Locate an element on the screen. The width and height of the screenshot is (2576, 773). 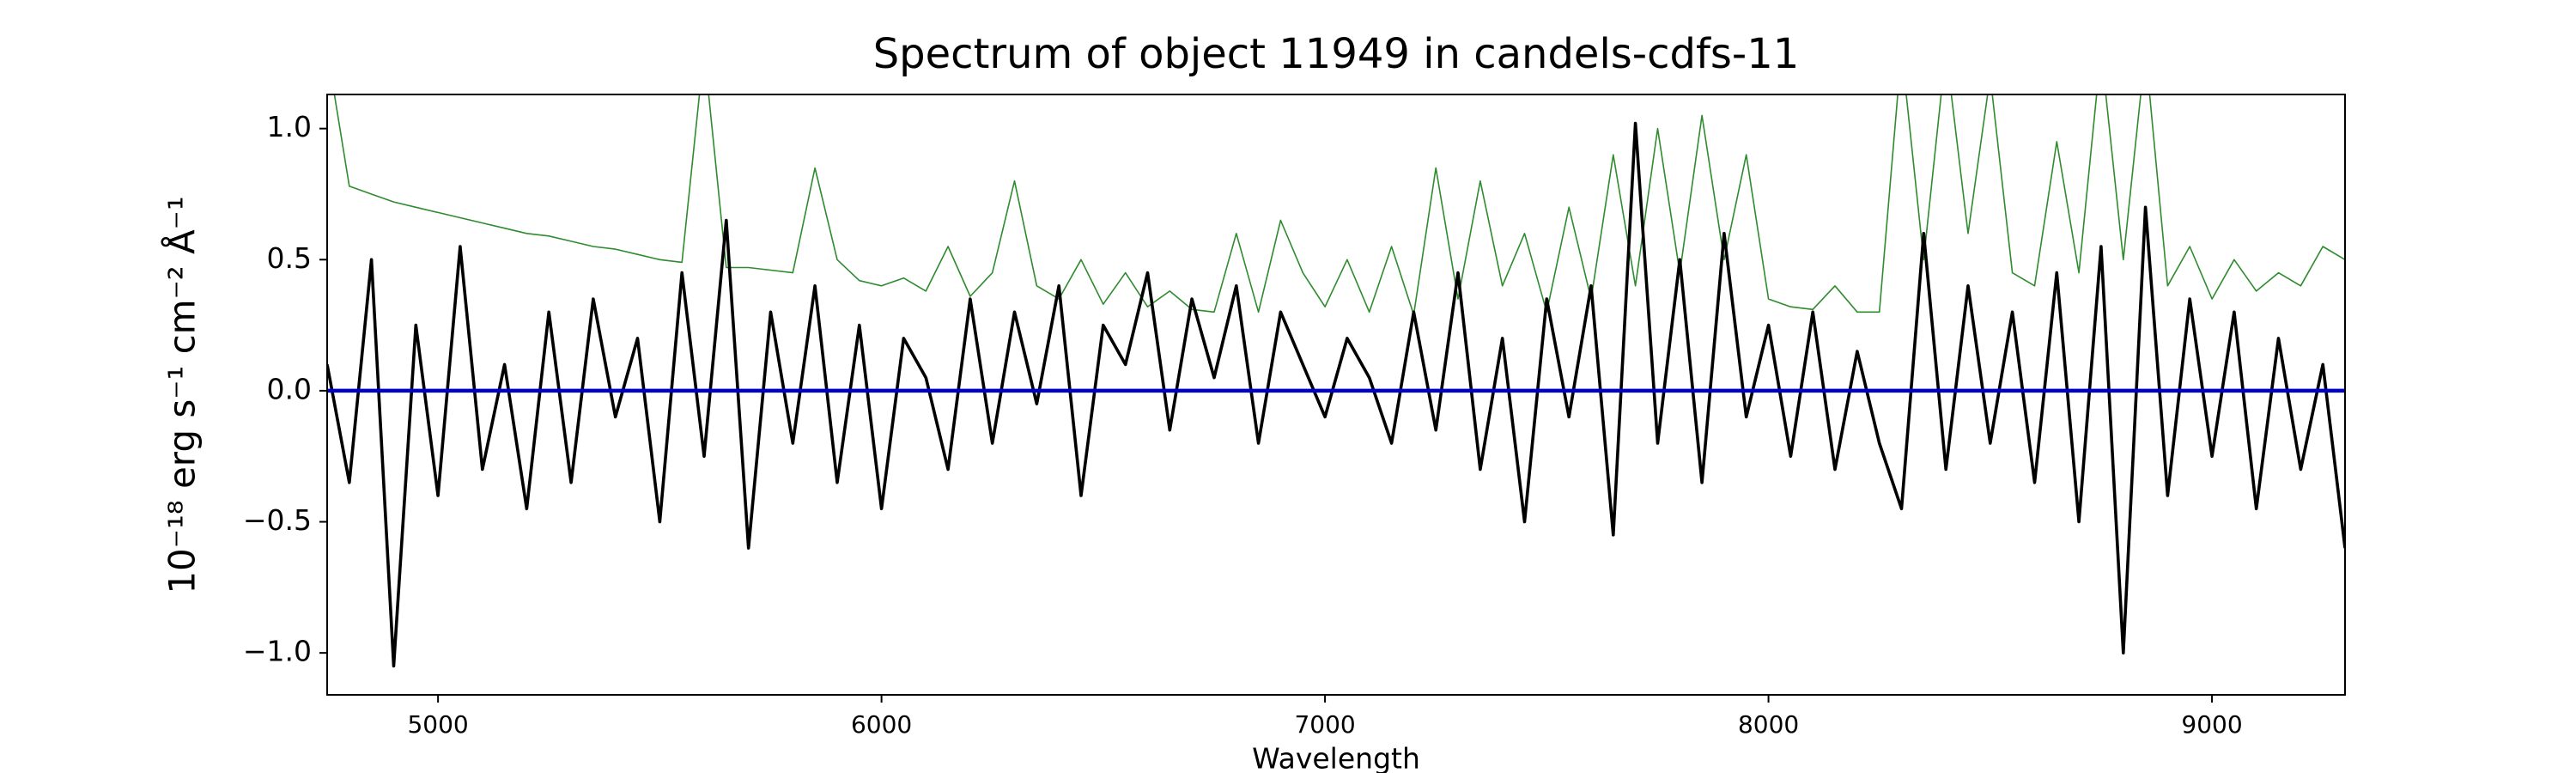
x-tick-label: 7000 is located at coordinates (1324, 724).